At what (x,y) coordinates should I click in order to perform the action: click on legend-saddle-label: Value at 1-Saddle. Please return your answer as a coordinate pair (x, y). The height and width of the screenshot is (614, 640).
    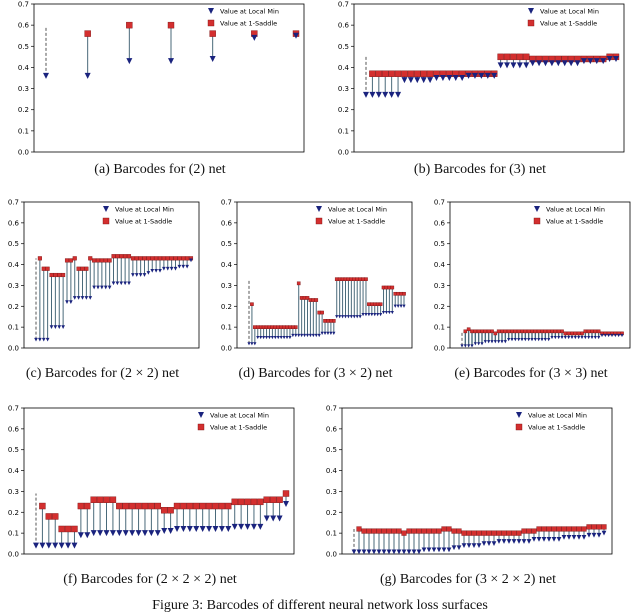
    Looking at the image, I should click on (568, 24).